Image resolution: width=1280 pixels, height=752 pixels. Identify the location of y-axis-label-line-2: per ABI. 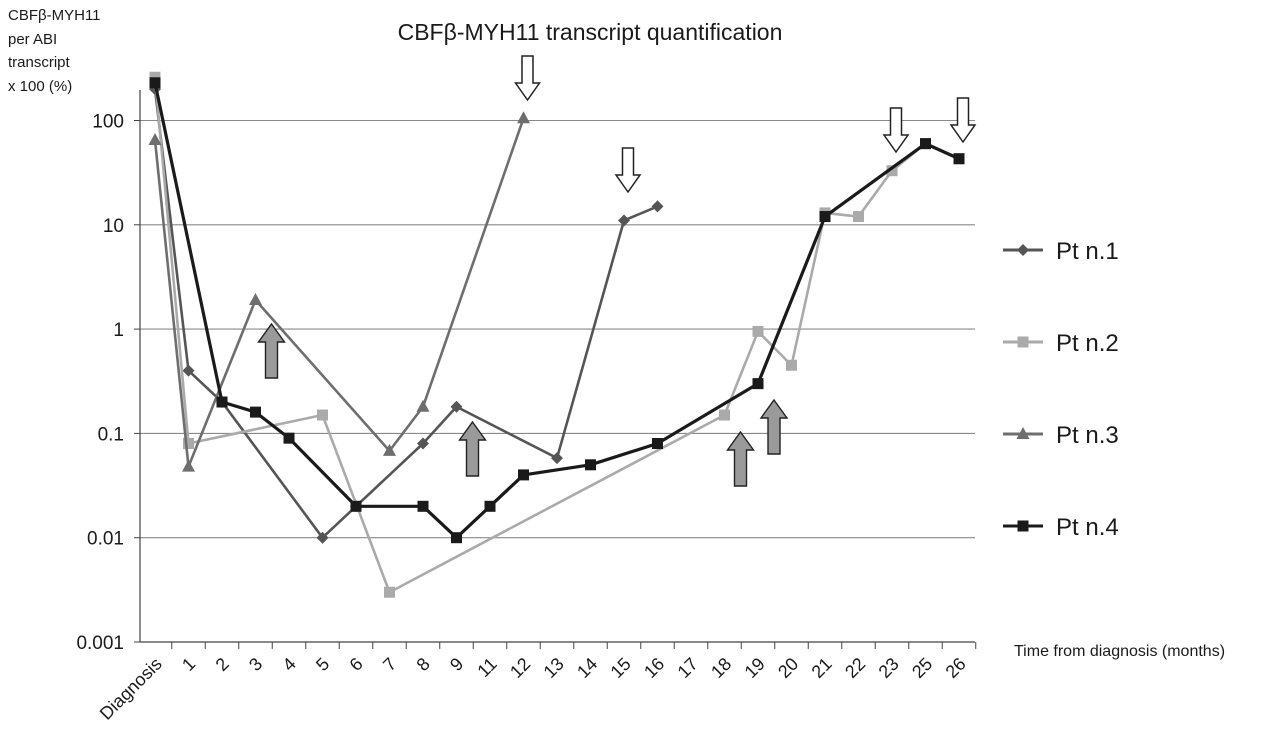
(32, 39).